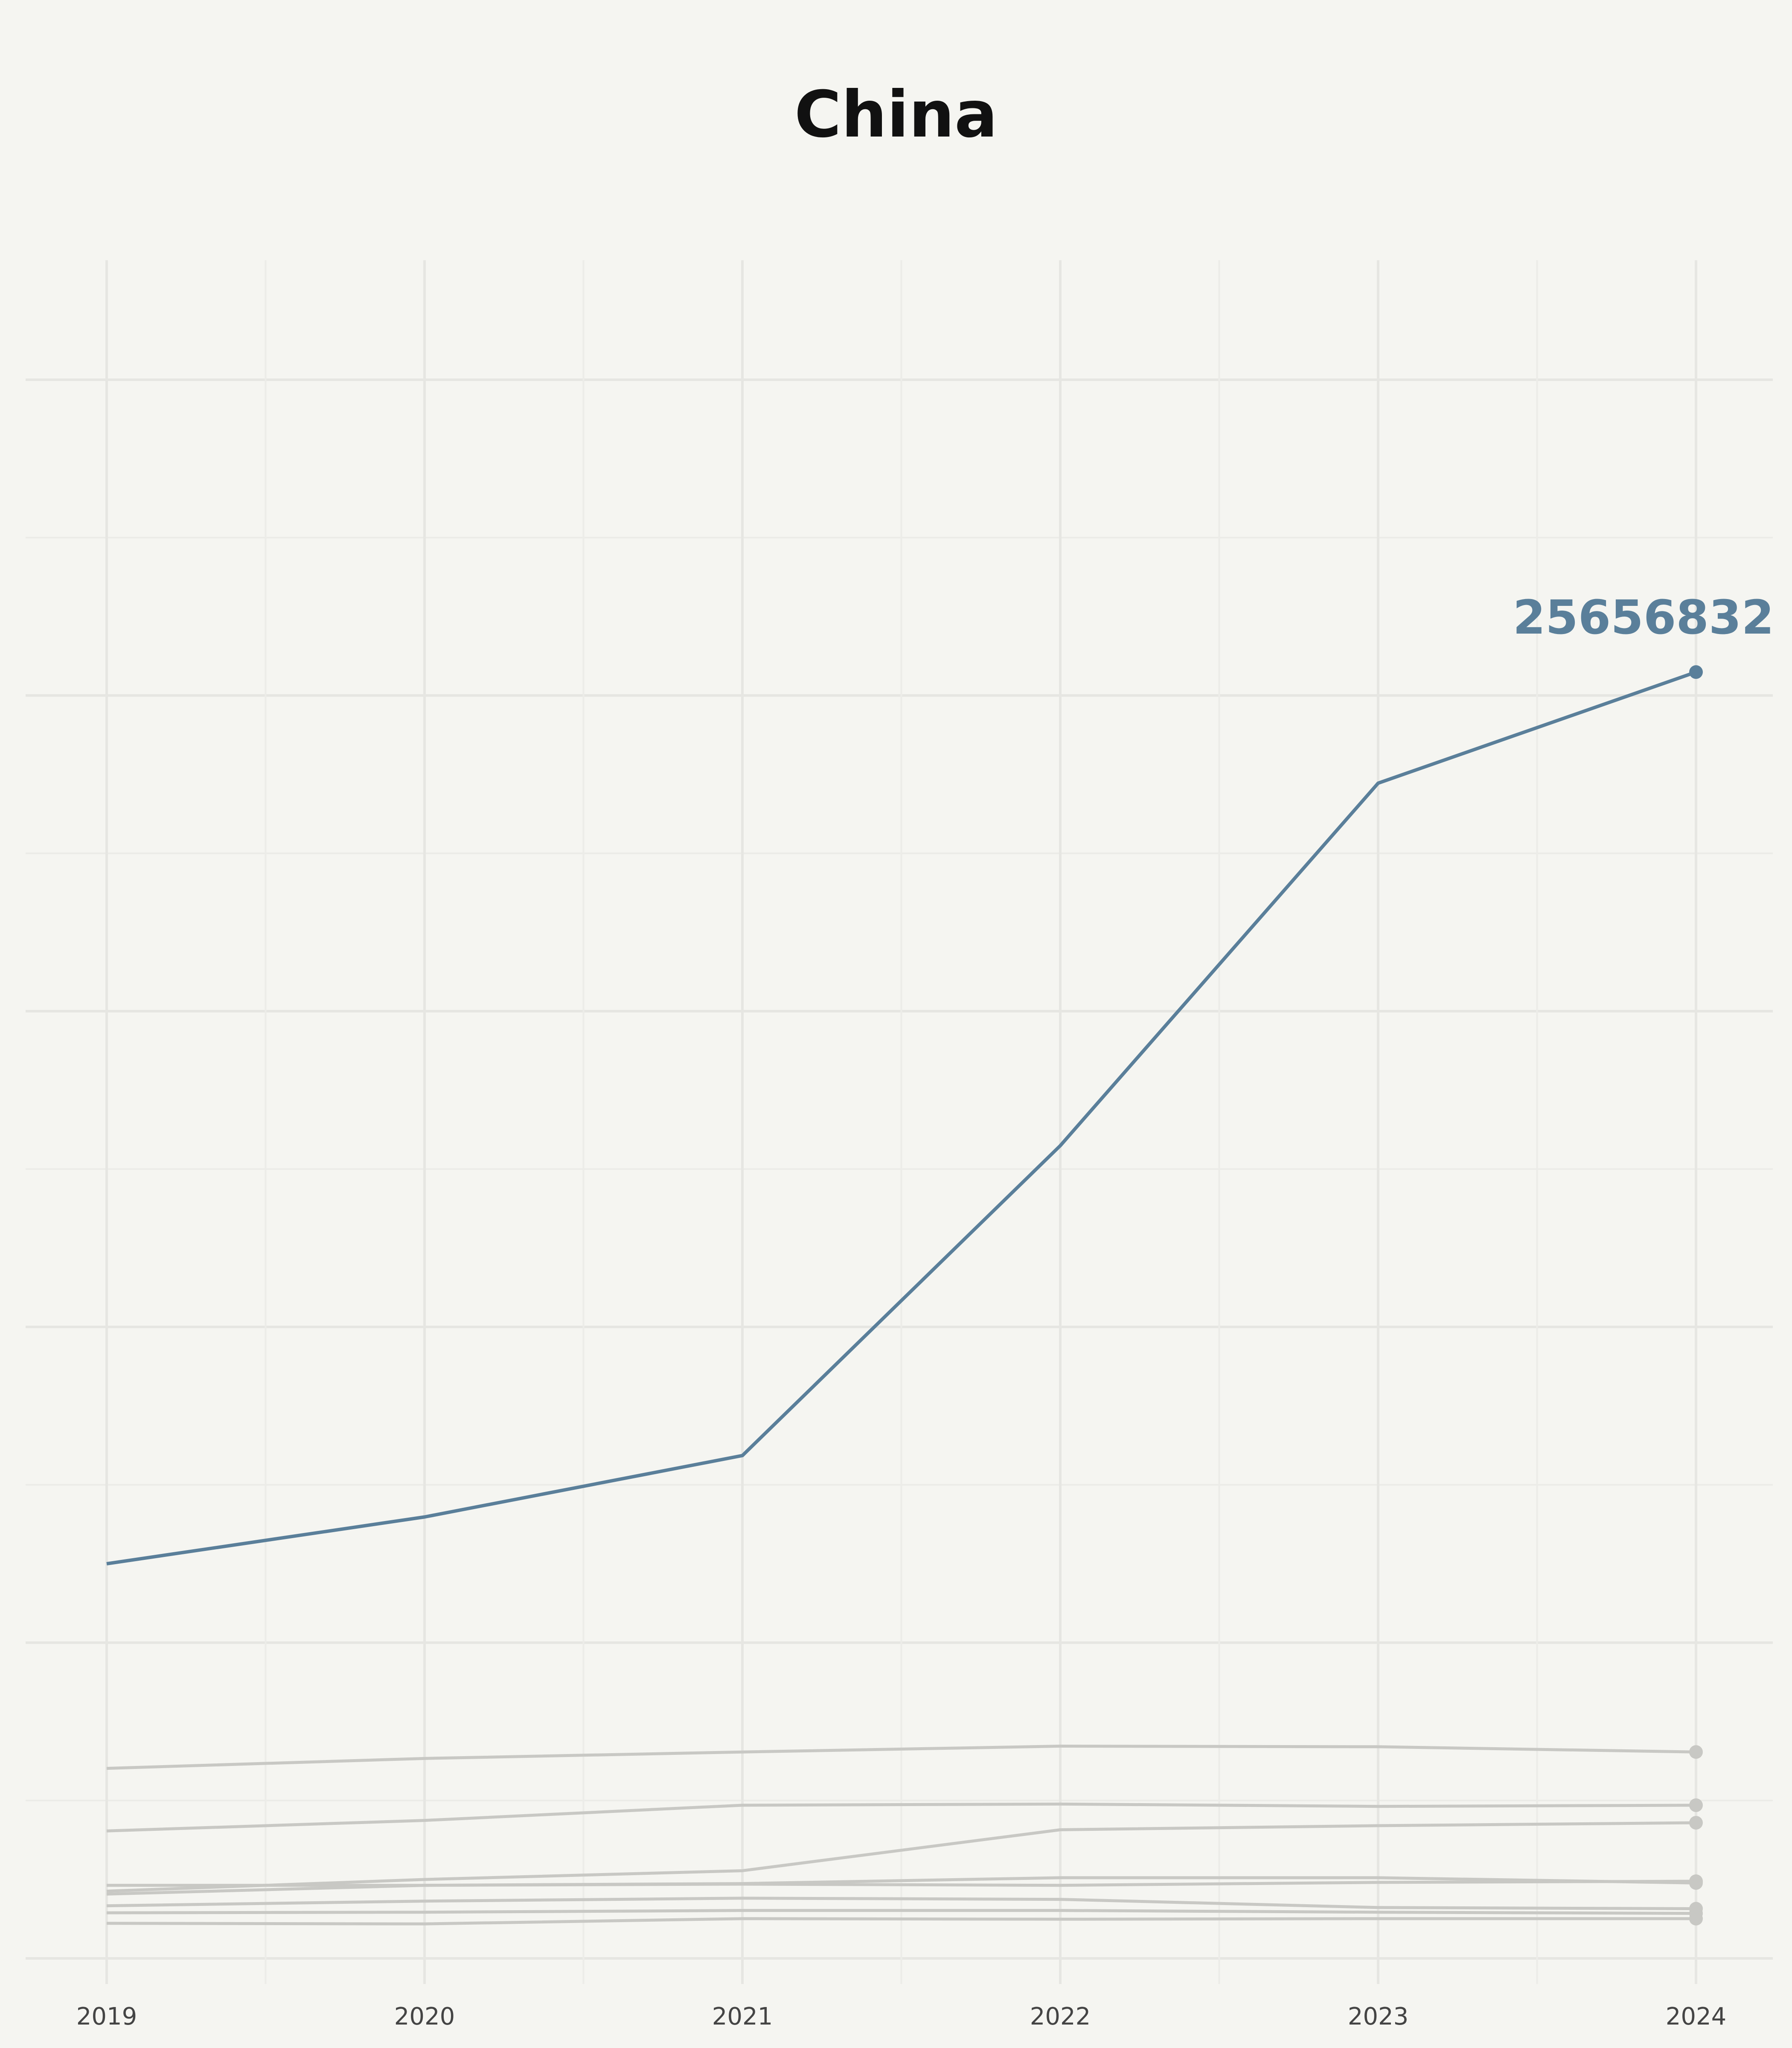  What do you see at coordinates (1696, 2017) in the screenshot?
I see `x-tick-label: 2024` at bounding box center [1696, 2017].